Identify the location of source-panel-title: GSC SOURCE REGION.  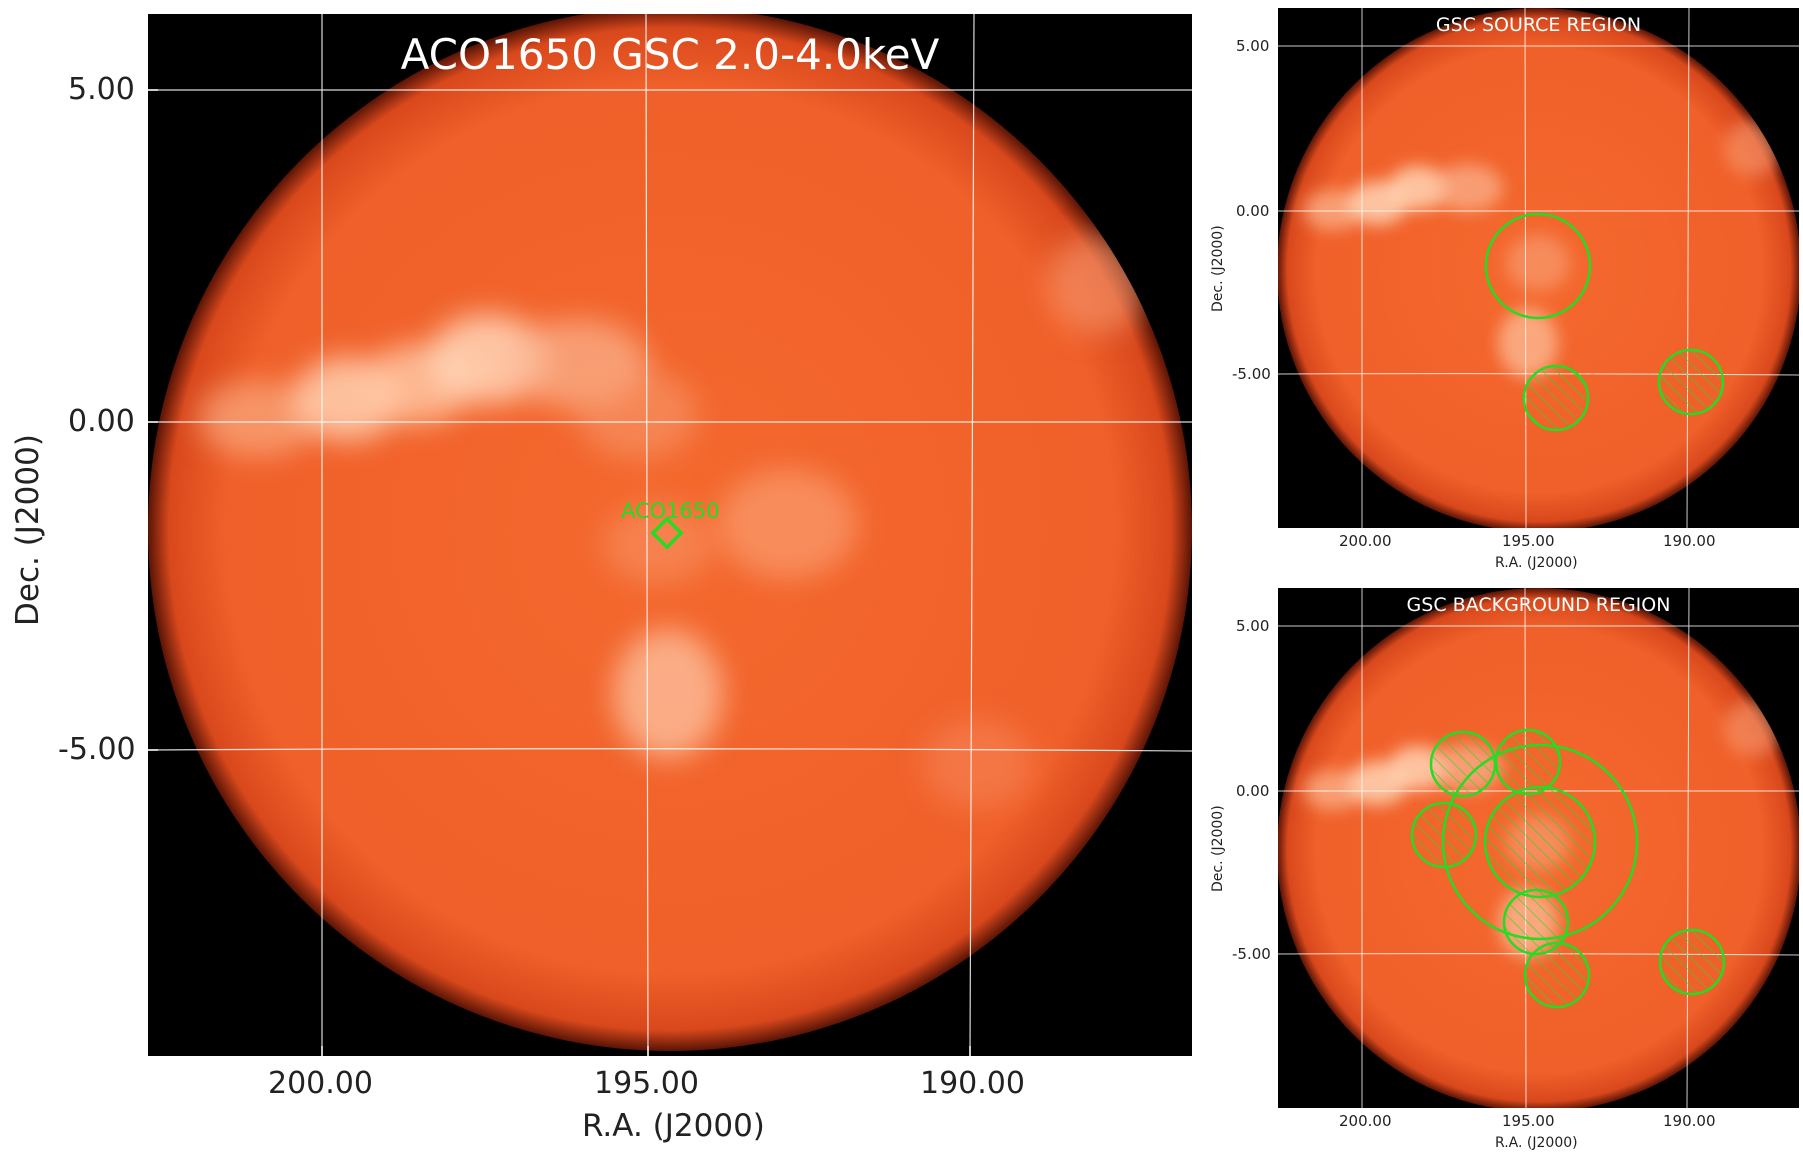
(1538, 25).